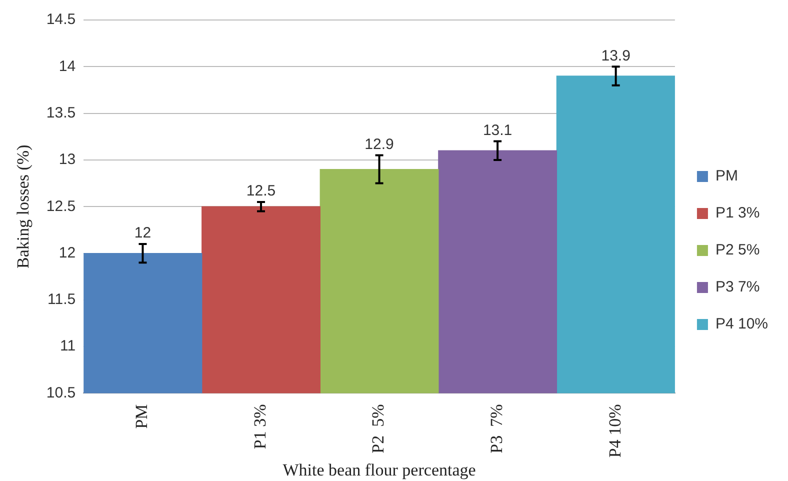 This screenshot has width=788, height=481. I want to click on y-tick-label: 12.5, so click(61, 206).